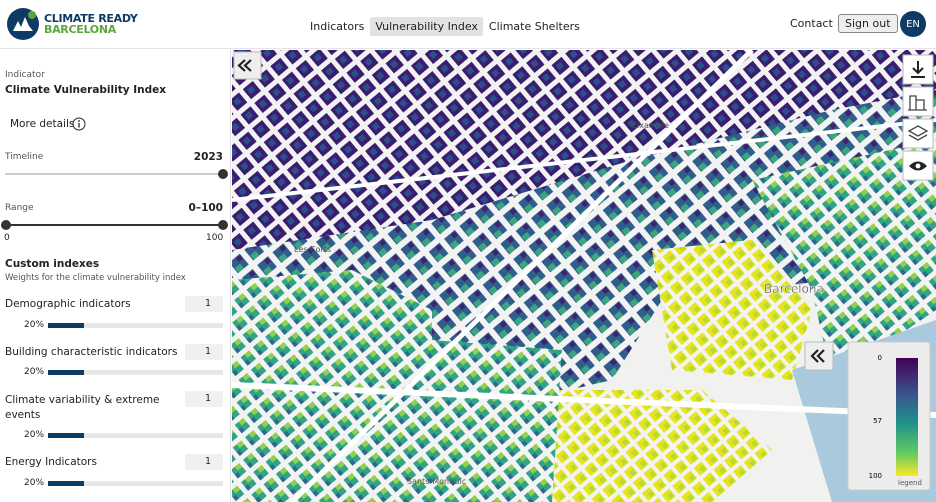  Describe the element at coordinates (23, 24) in the screenshot. I see `logo-icon` at that location.